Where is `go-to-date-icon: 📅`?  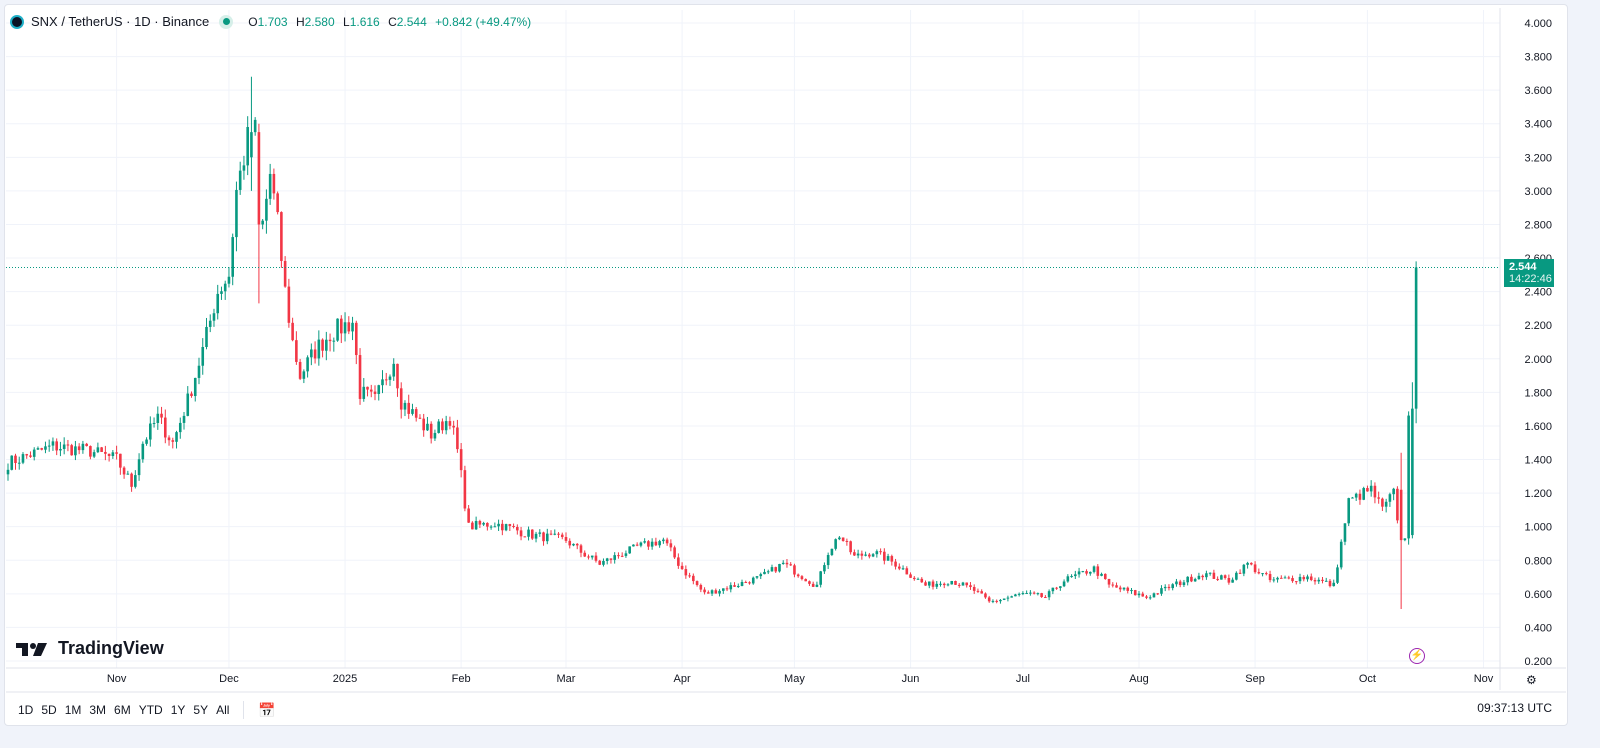
go-to-date-icon: 📅 is located at coordinates (267, 709).